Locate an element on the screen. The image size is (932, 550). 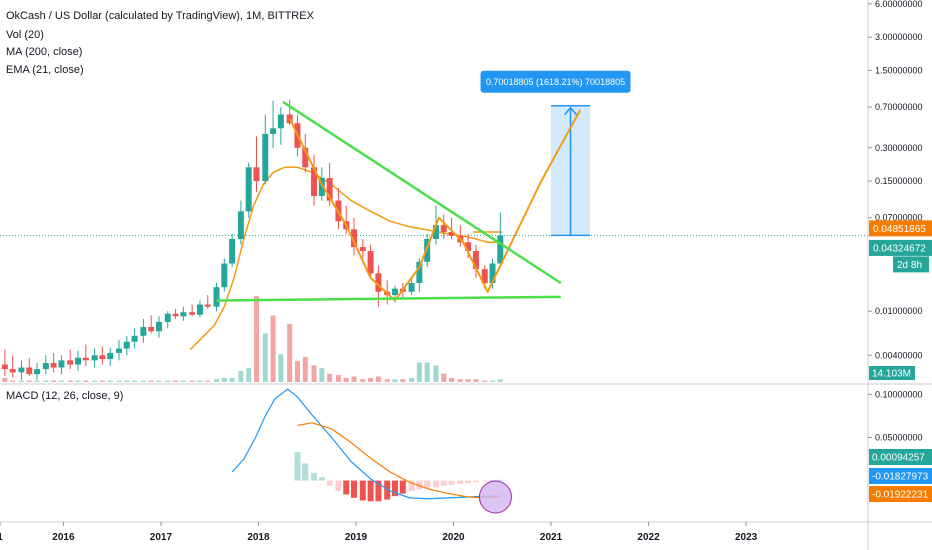
price-label-ma-bg is located at coordinates (900, 228).